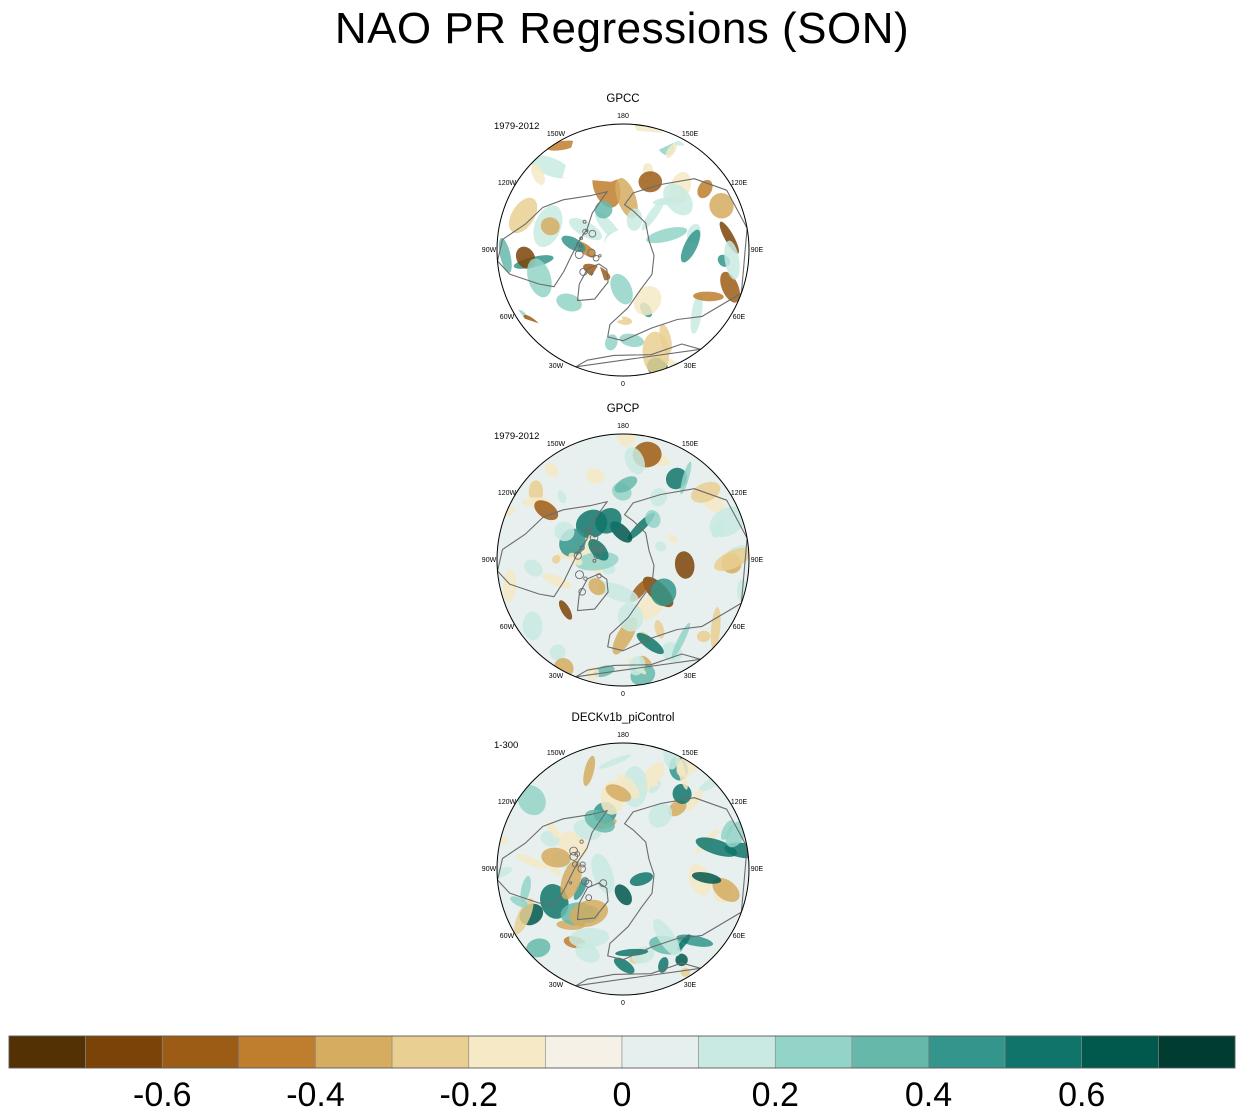  What do you see at coordinates (469, 1095) in the screenshot?
I see `colorbar-tick-label: -0.2` at bounding box center [469, 1095].